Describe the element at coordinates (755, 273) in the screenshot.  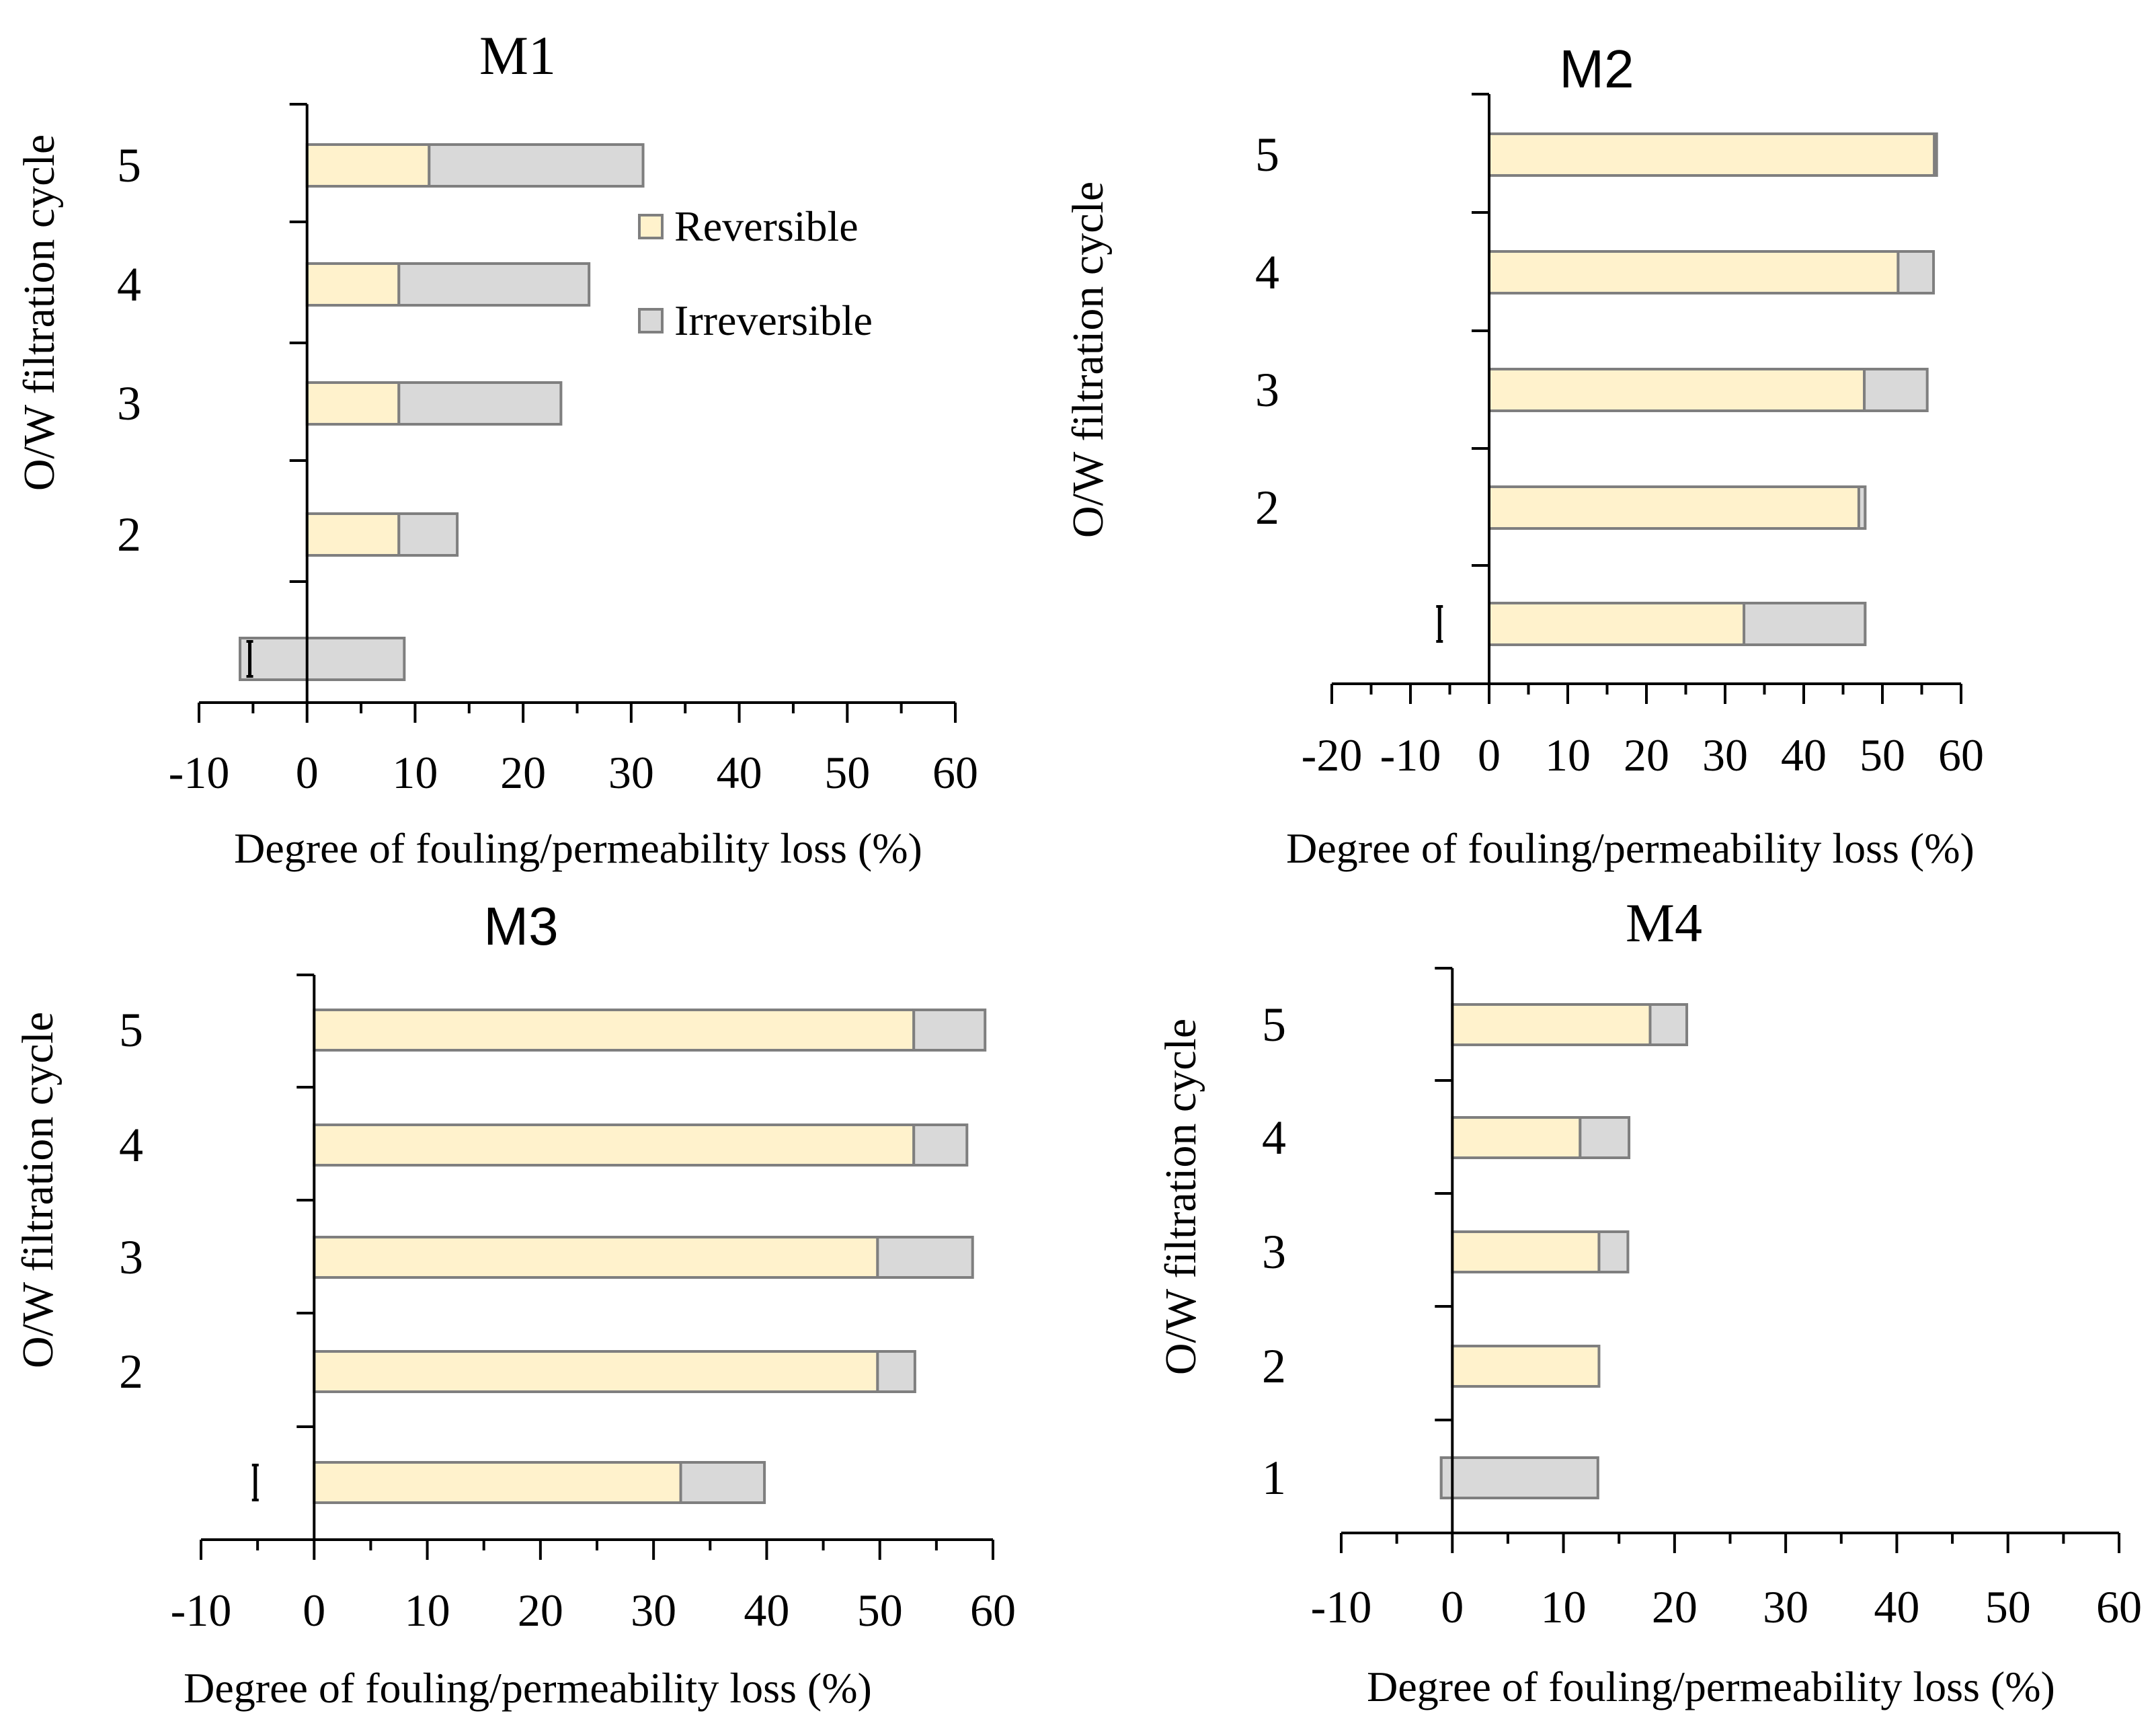
I see `legend: Reversible Irreversible` at that location.